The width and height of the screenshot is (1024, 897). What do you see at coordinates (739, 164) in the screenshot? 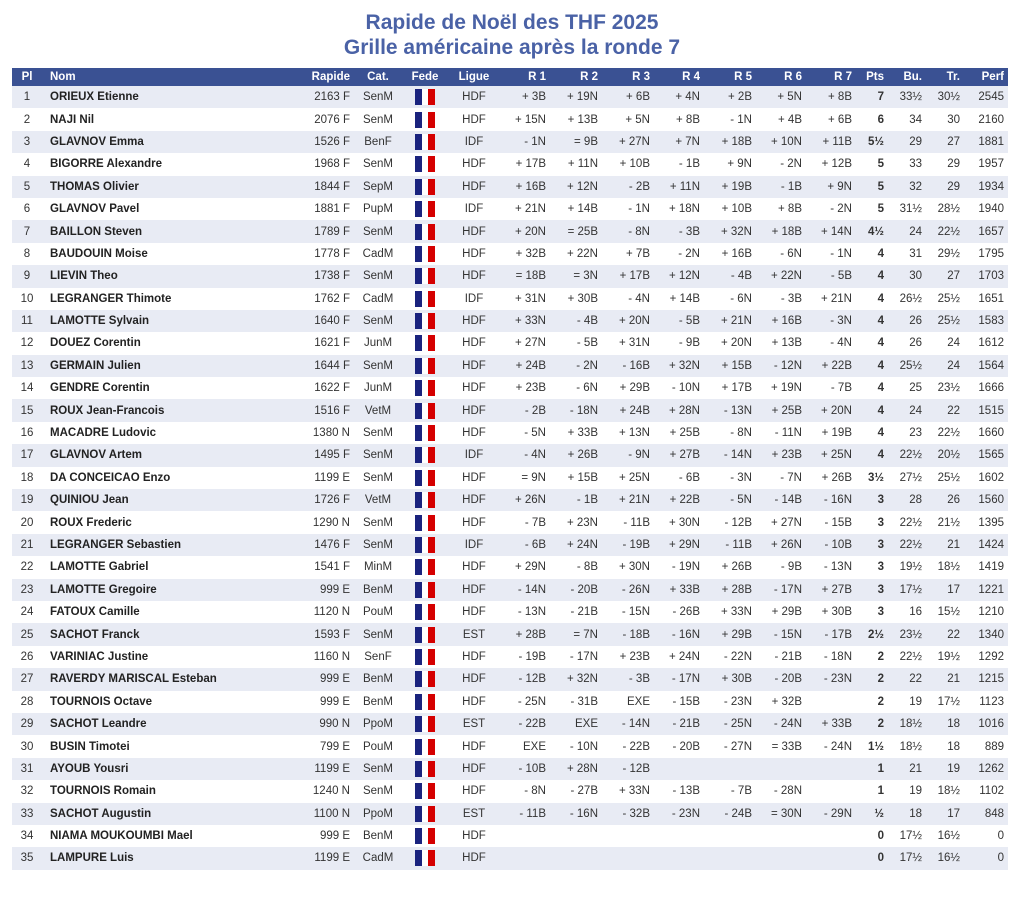
I see `cell-r5: + 9N` at bounding box center [739, 164].